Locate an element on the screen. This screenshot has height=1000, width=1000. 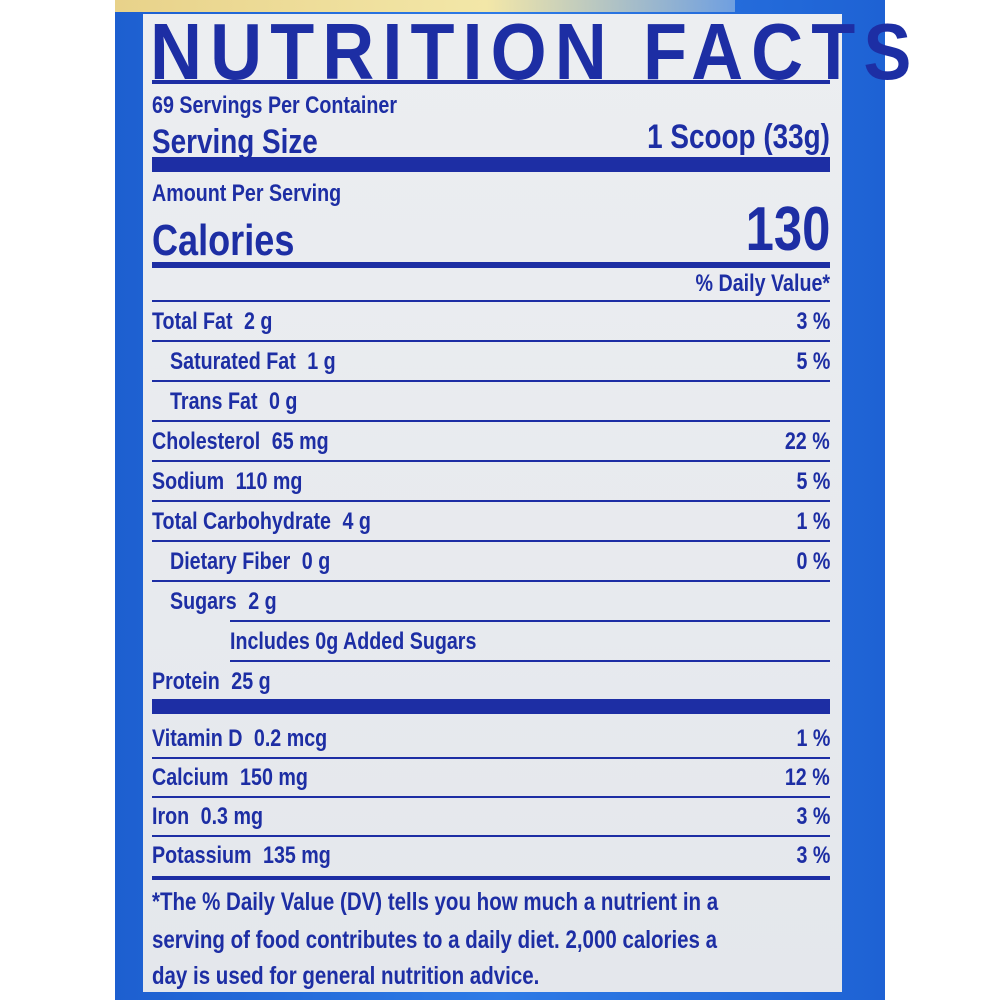
nutrient-row: Vitamin D 0.2 mcg is located at coordinates (239, 739).